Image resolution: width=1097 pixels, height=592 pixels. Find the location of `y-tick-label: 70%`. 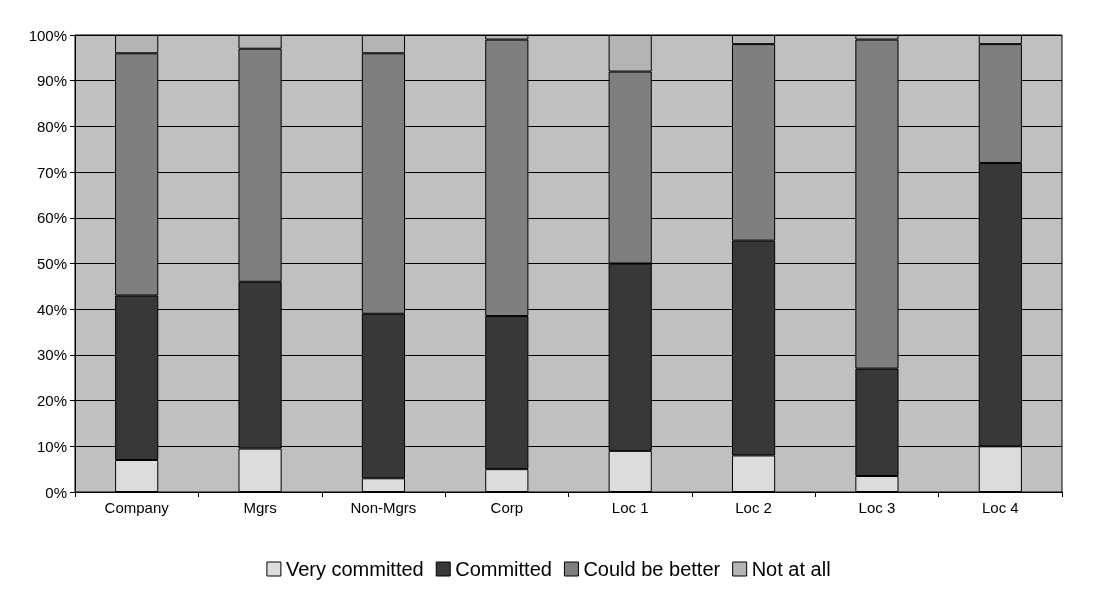

y-tick-label: 70% is located at coordinates (51, 172).